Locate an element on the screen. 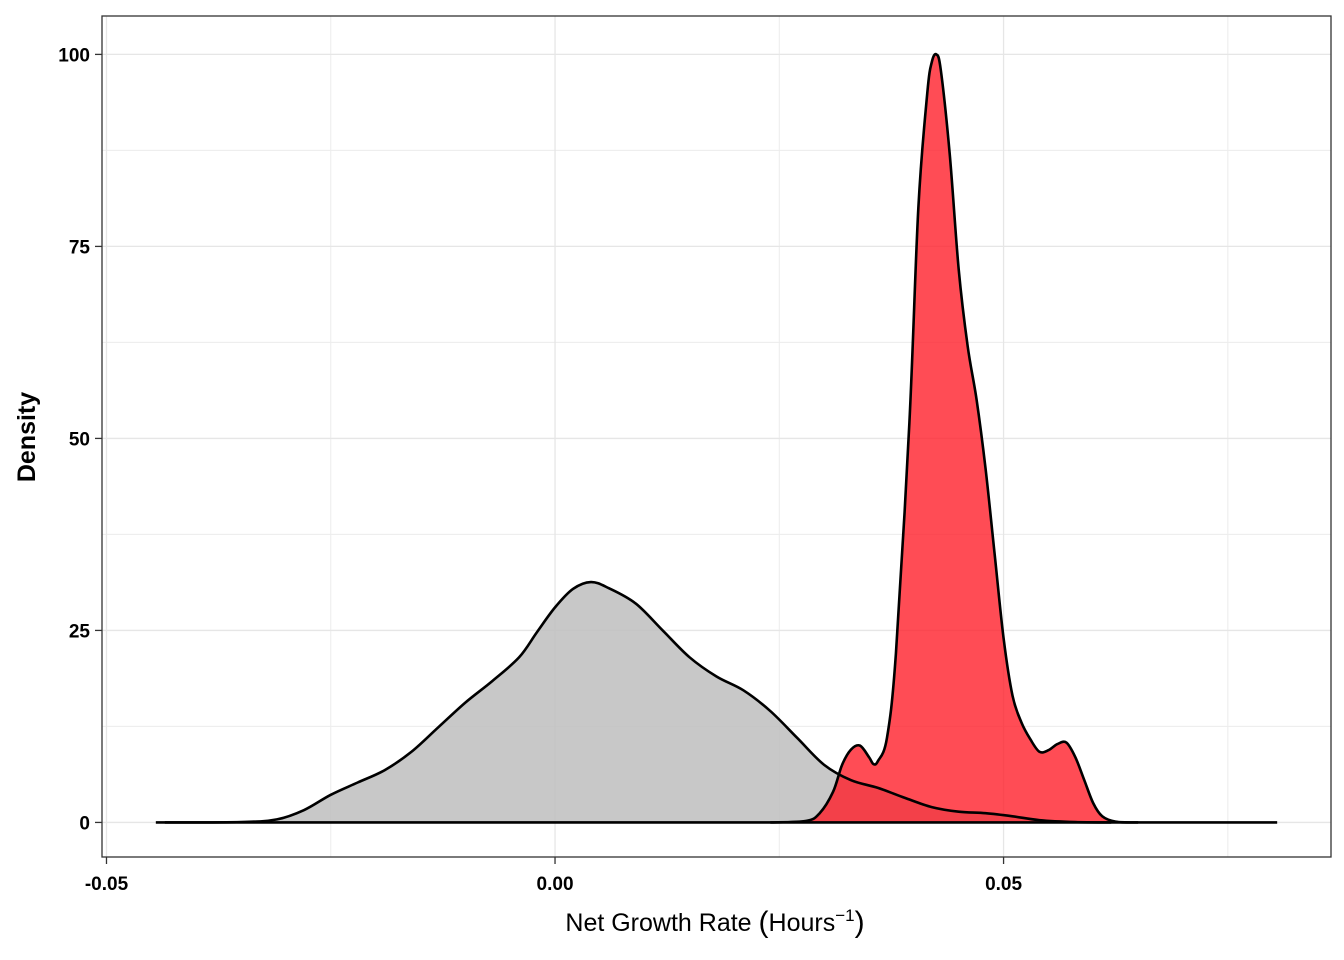  y-axis-title: Density is located at coordinates (27, 437).